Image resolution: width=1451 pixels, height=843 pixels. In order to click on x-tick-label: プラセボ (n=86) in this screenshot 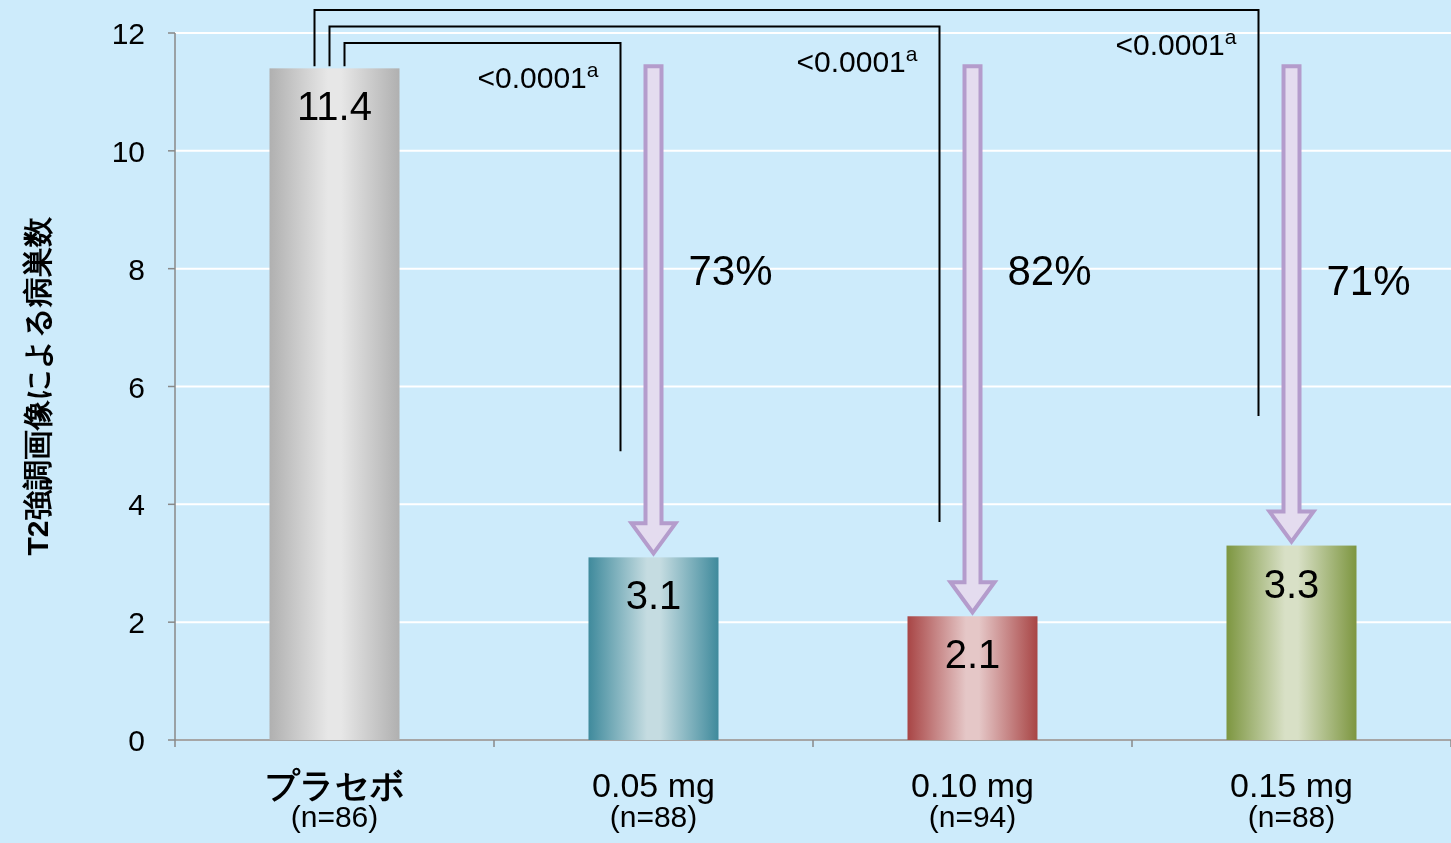, I will do `click(334, 799)`.